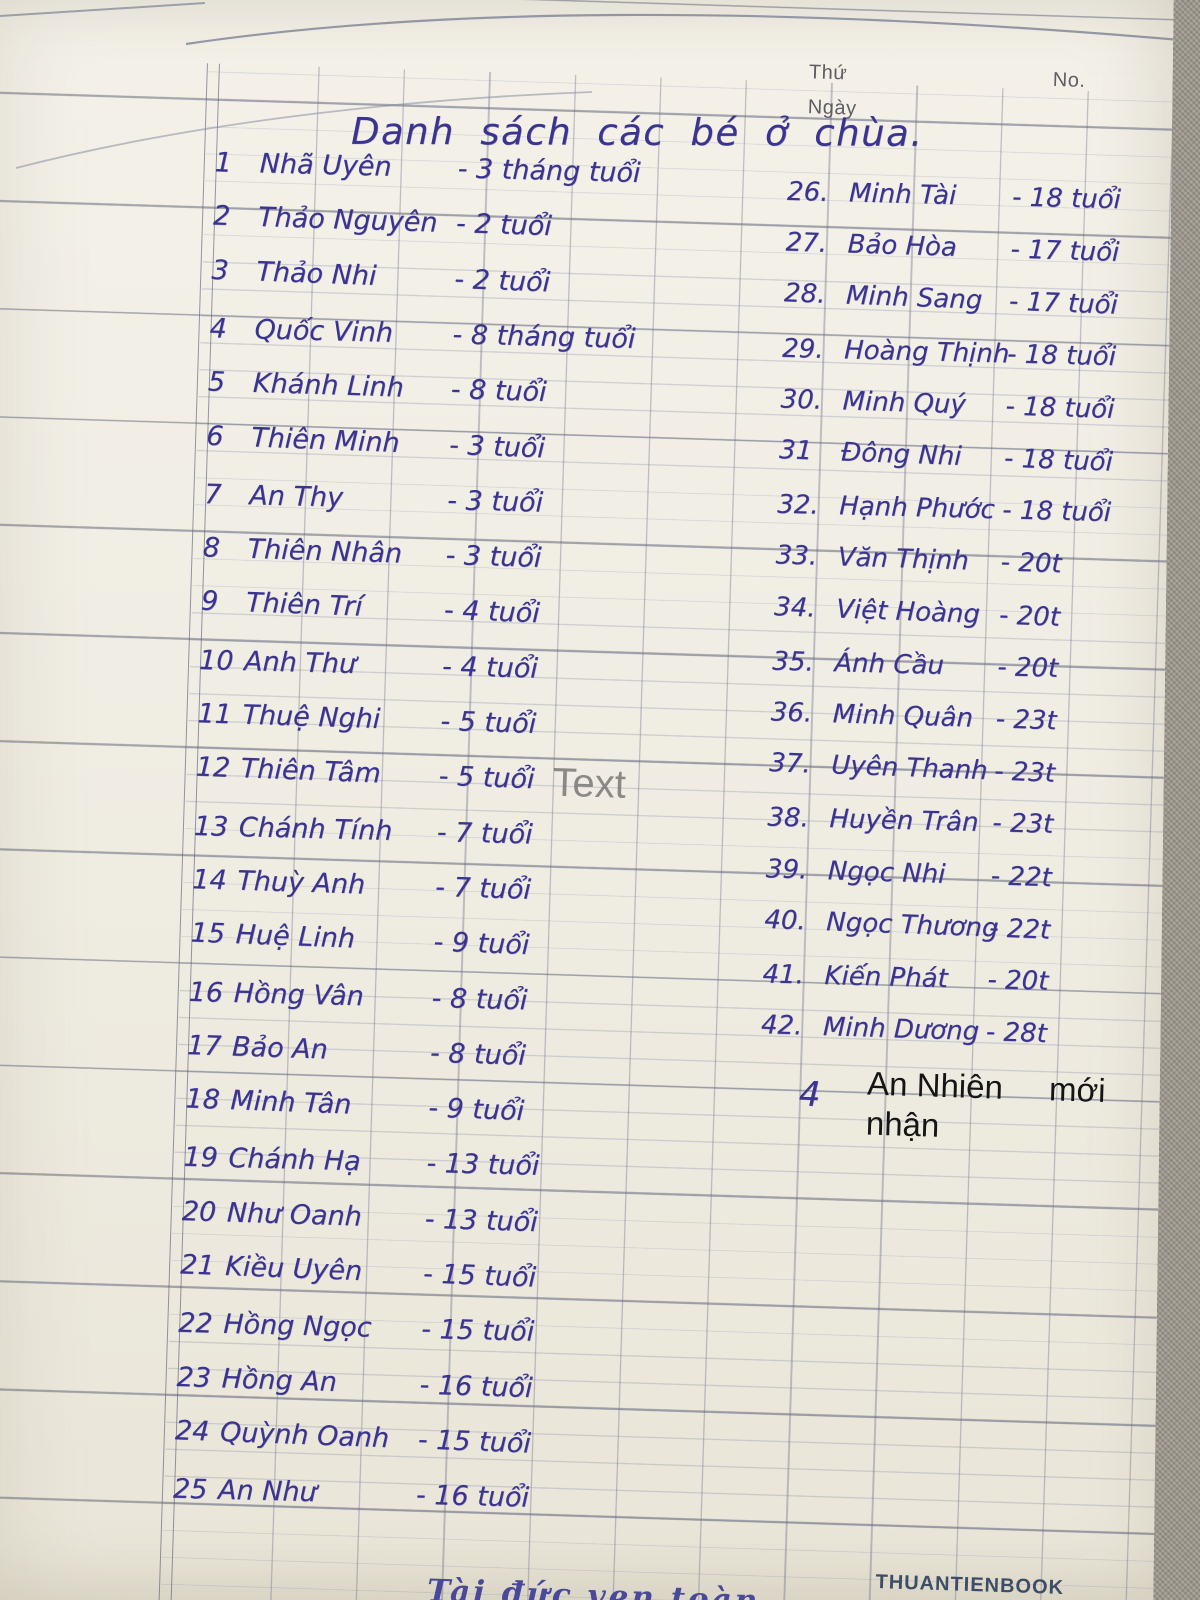 The width and height of the screenshot is (1200, 1600). What do you see at coordinates (294, 1215) in the screenshot?
I see `entry-name: Như Oanh` at bounding box center [294, 1215].